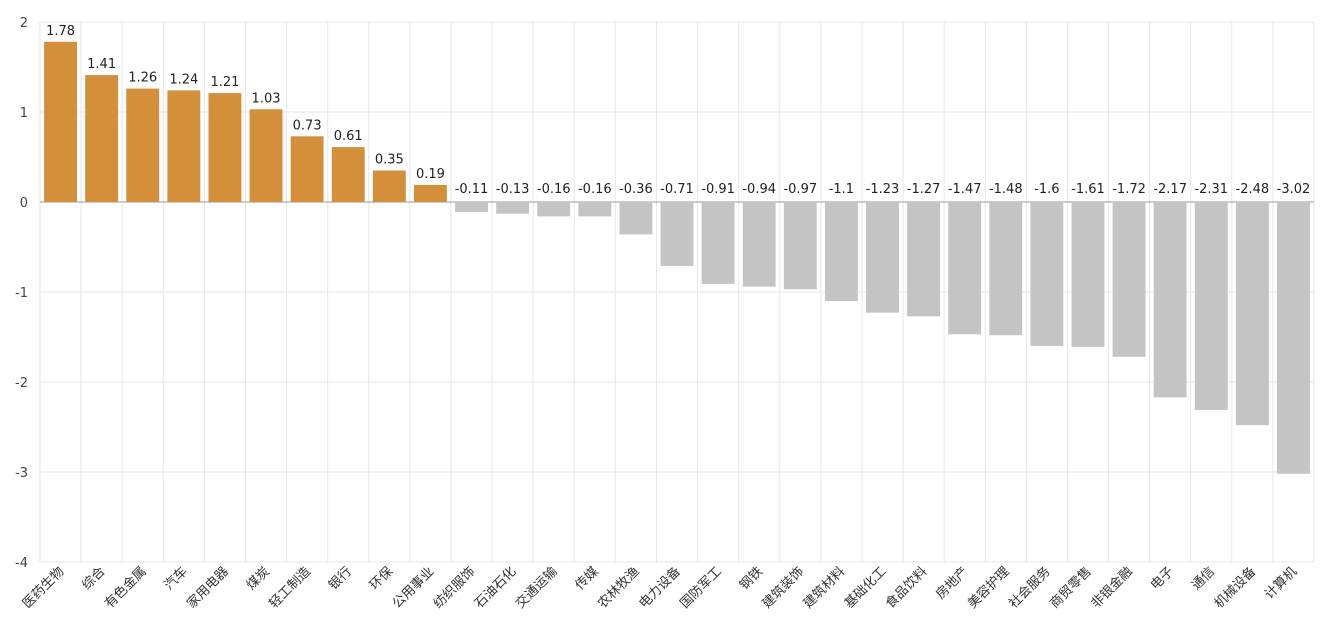 This screenshot has height=642, width=1323. Describe the element at coordinates (381, 578) in the screenshot. I see `x-tick-label: 环保` at that location.